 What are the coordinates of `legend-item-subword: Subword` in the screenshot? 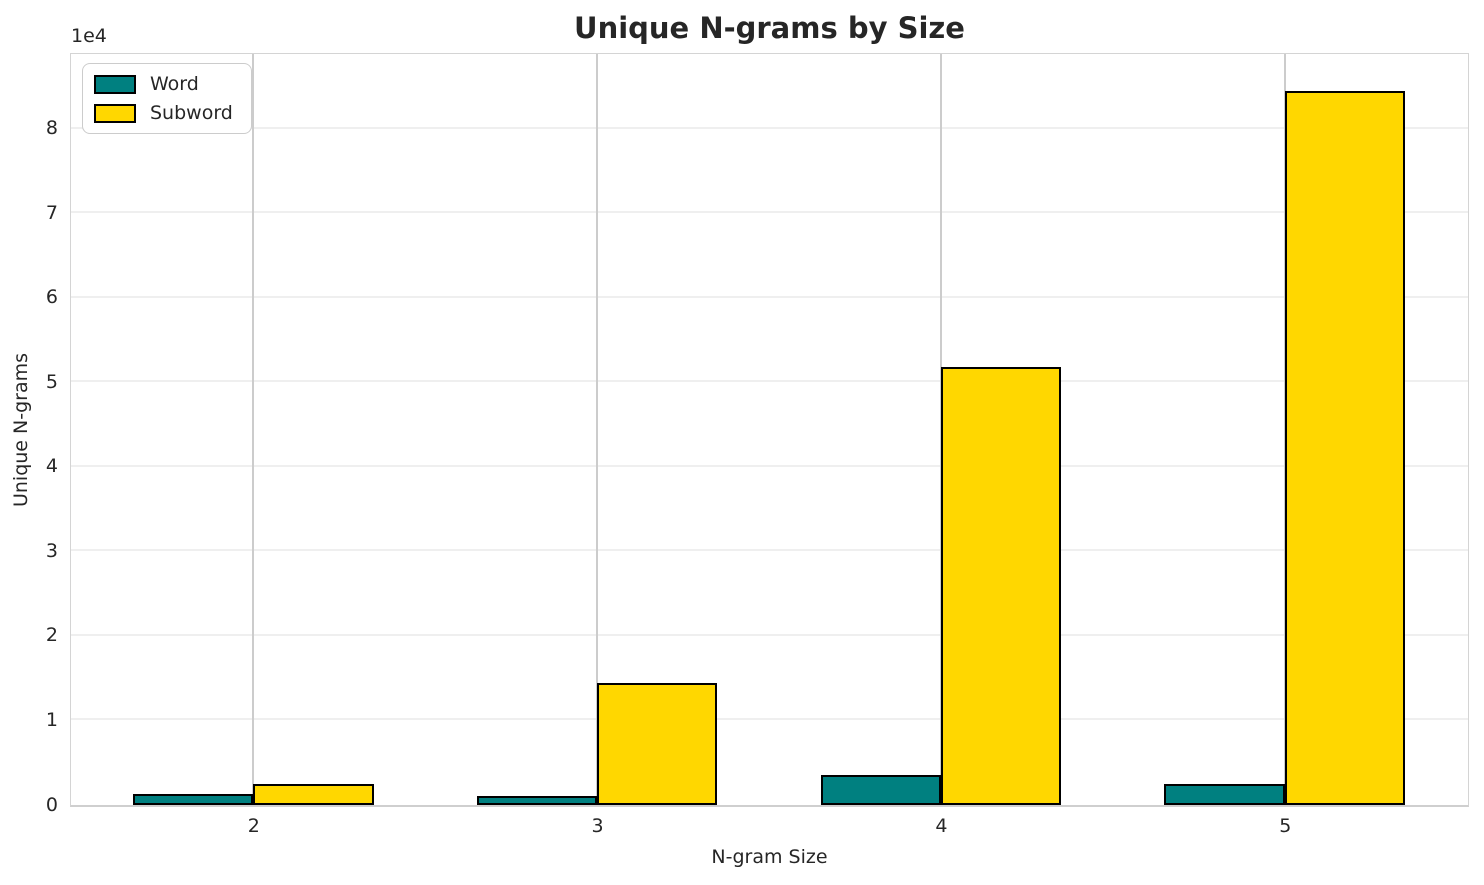 It's located at (163, 113).